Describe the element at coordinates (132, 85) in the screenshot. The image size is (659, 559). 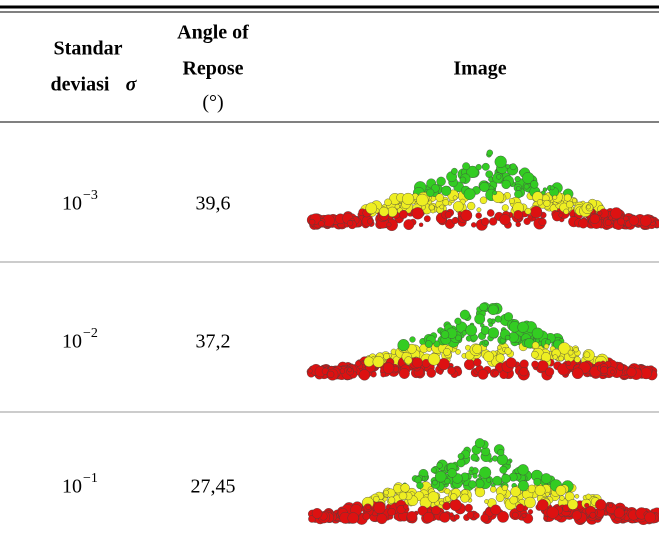
I see `header-symbol: σ` at that location.